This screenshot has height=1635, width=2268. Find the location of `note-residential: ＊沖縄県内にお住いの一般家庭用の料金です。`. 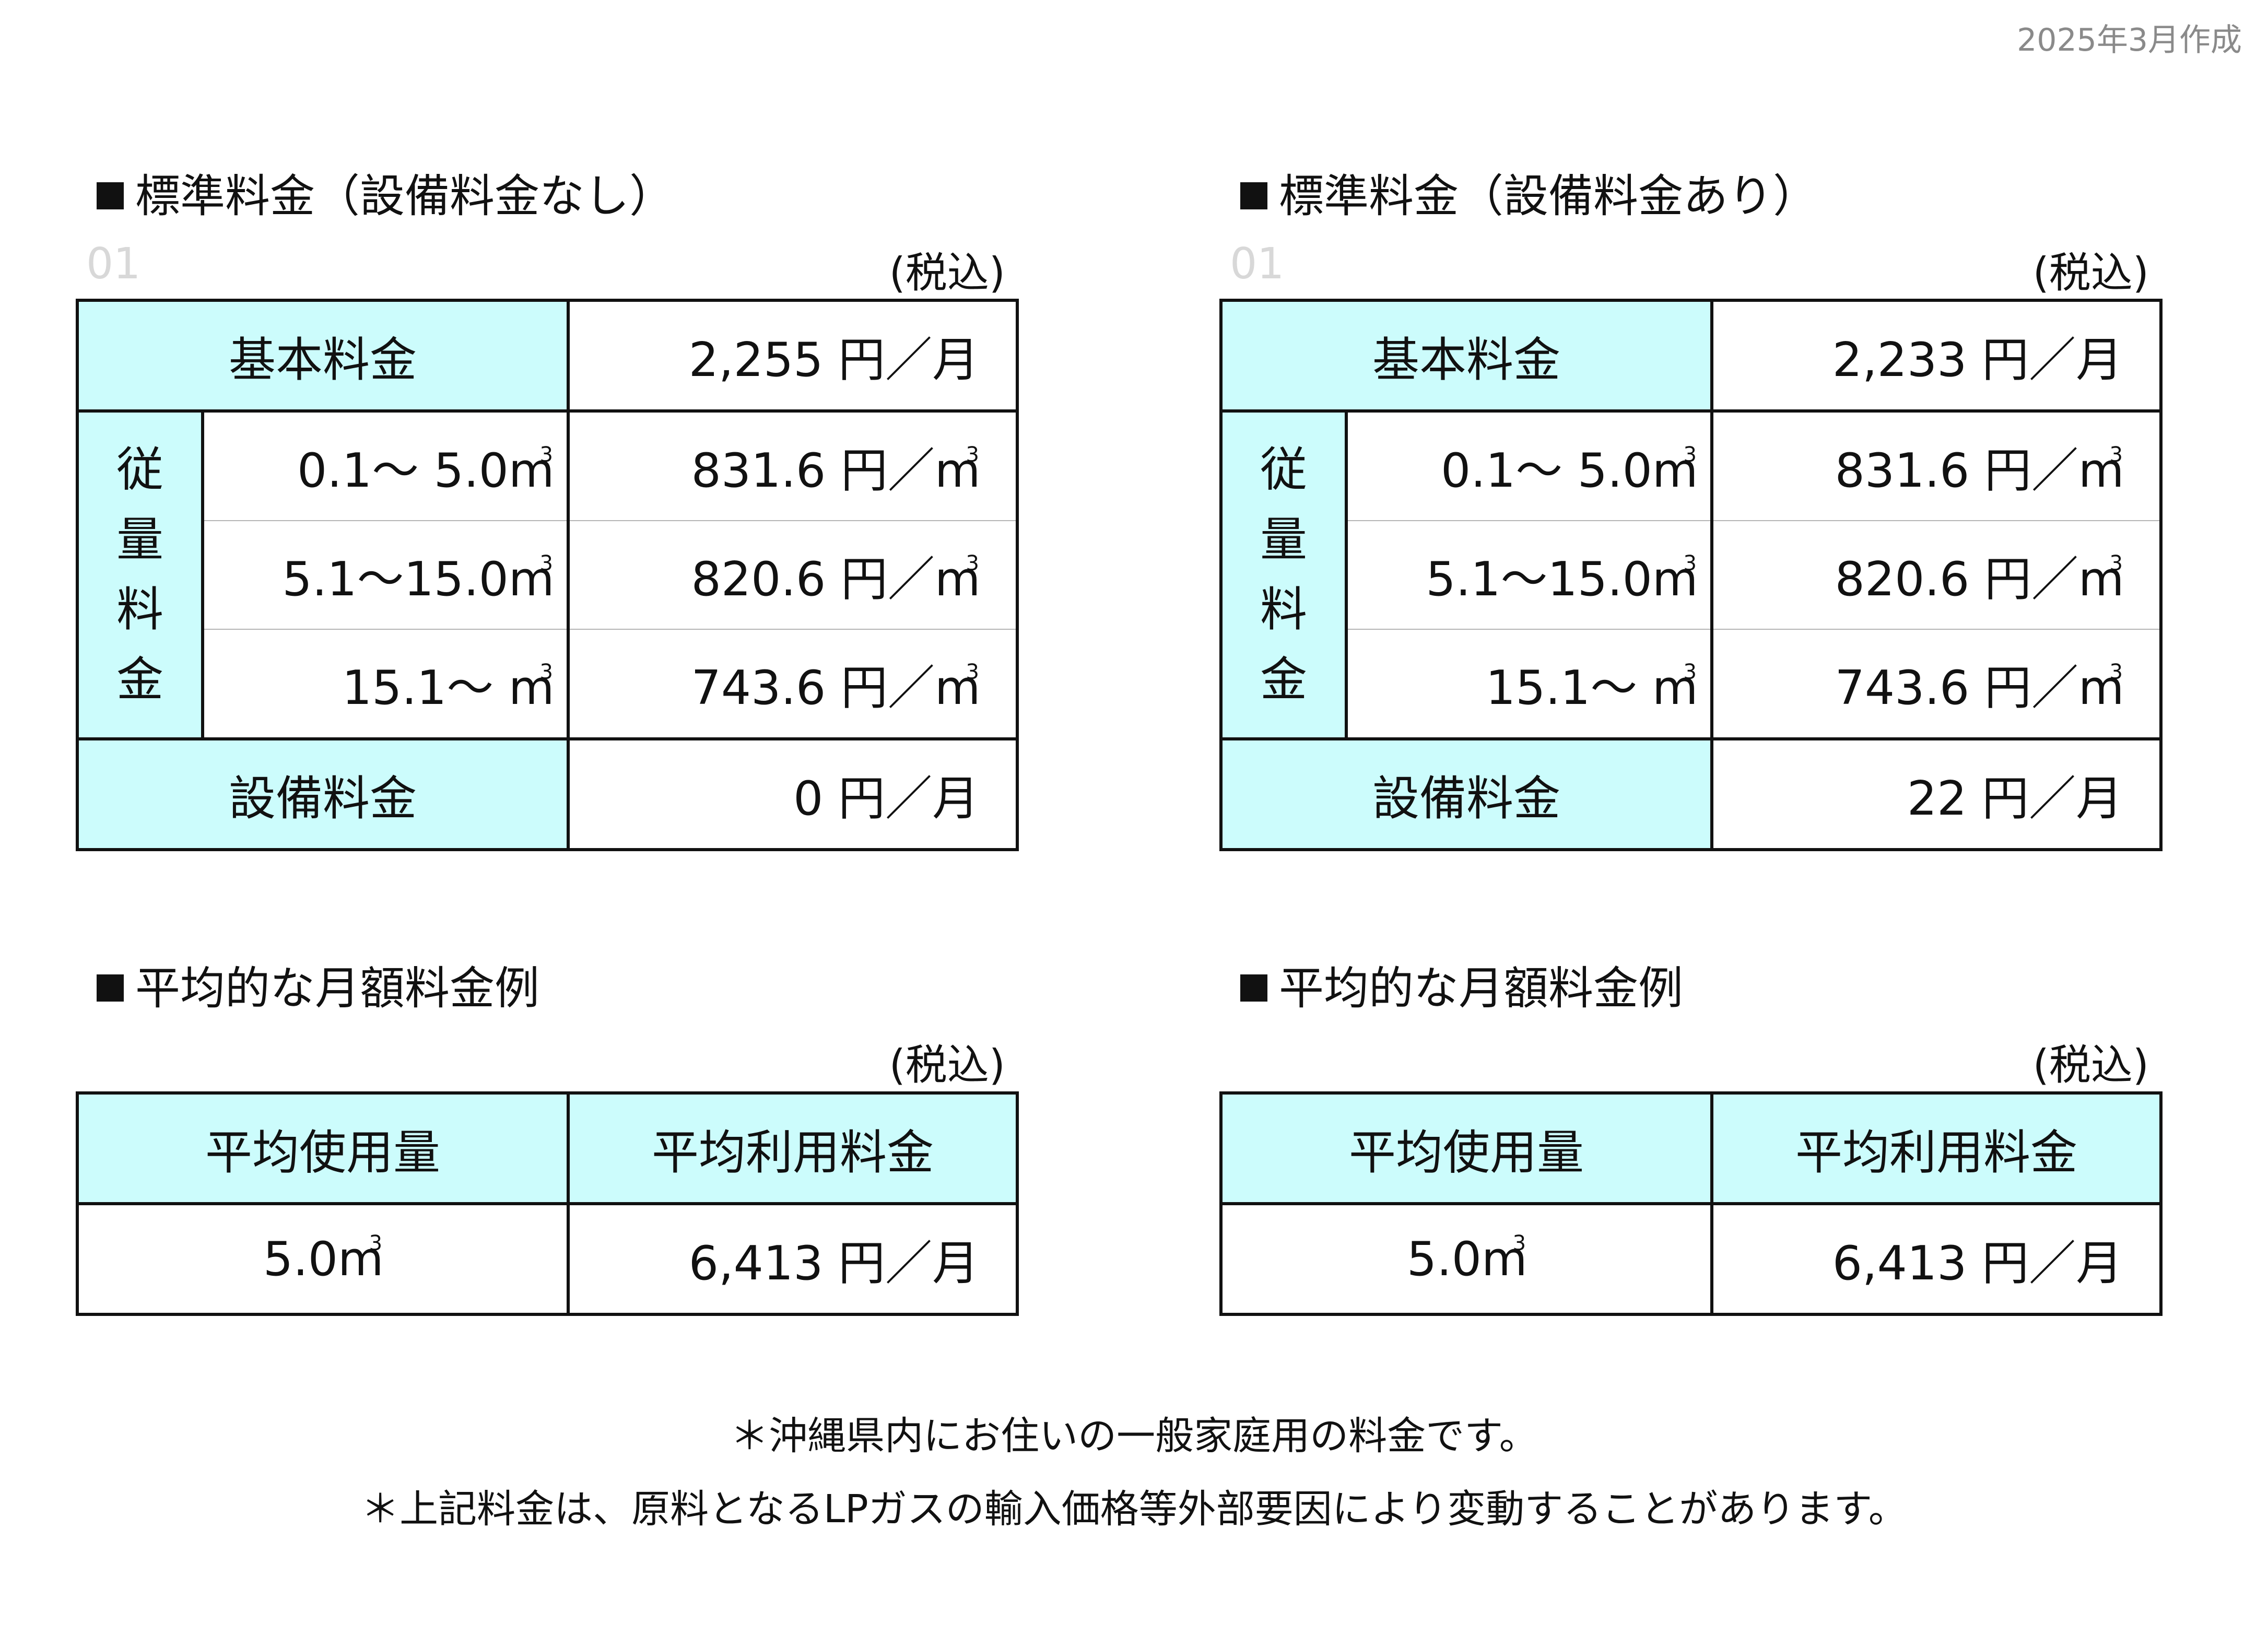

note-residential: ＊沖縄県内にお住いの一般家庭用の料金です。 is located at coordinates (1134, 1436).